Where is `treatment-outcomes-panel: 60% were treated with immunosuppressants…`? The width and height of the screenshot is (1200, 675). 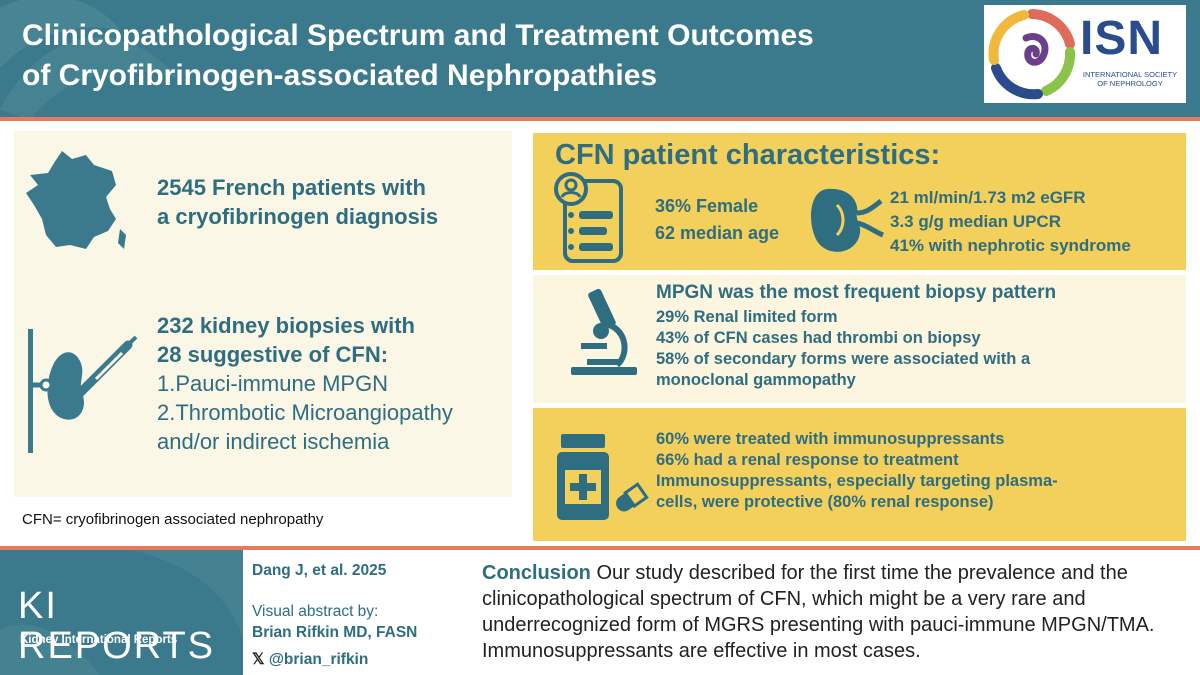
treatment-outcomes-panel: 60% were treated with immunosuppressants… is located at coordinates (859, 474).